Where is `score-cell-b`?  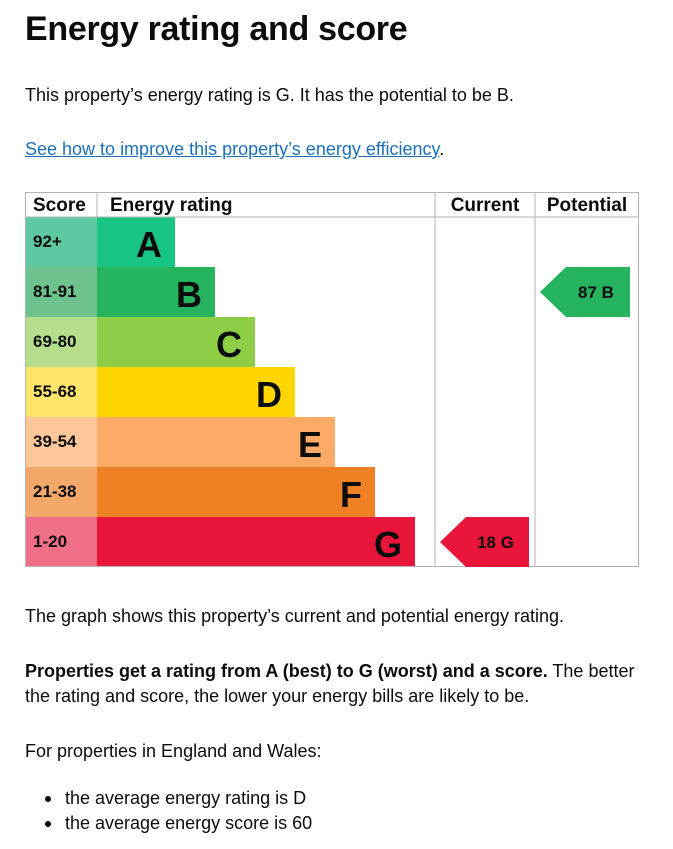 score-cell-b is located at coordinates (61, 292).